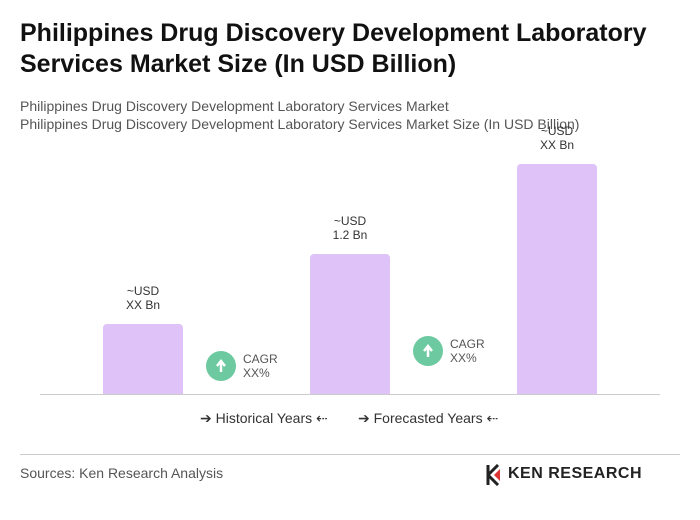 The height and width of the screenshot is (520, 700). Describe the element at coordinates (350, 227) in the screenshot. I see `value-label: ~USD 1.2 Bn` at that location.